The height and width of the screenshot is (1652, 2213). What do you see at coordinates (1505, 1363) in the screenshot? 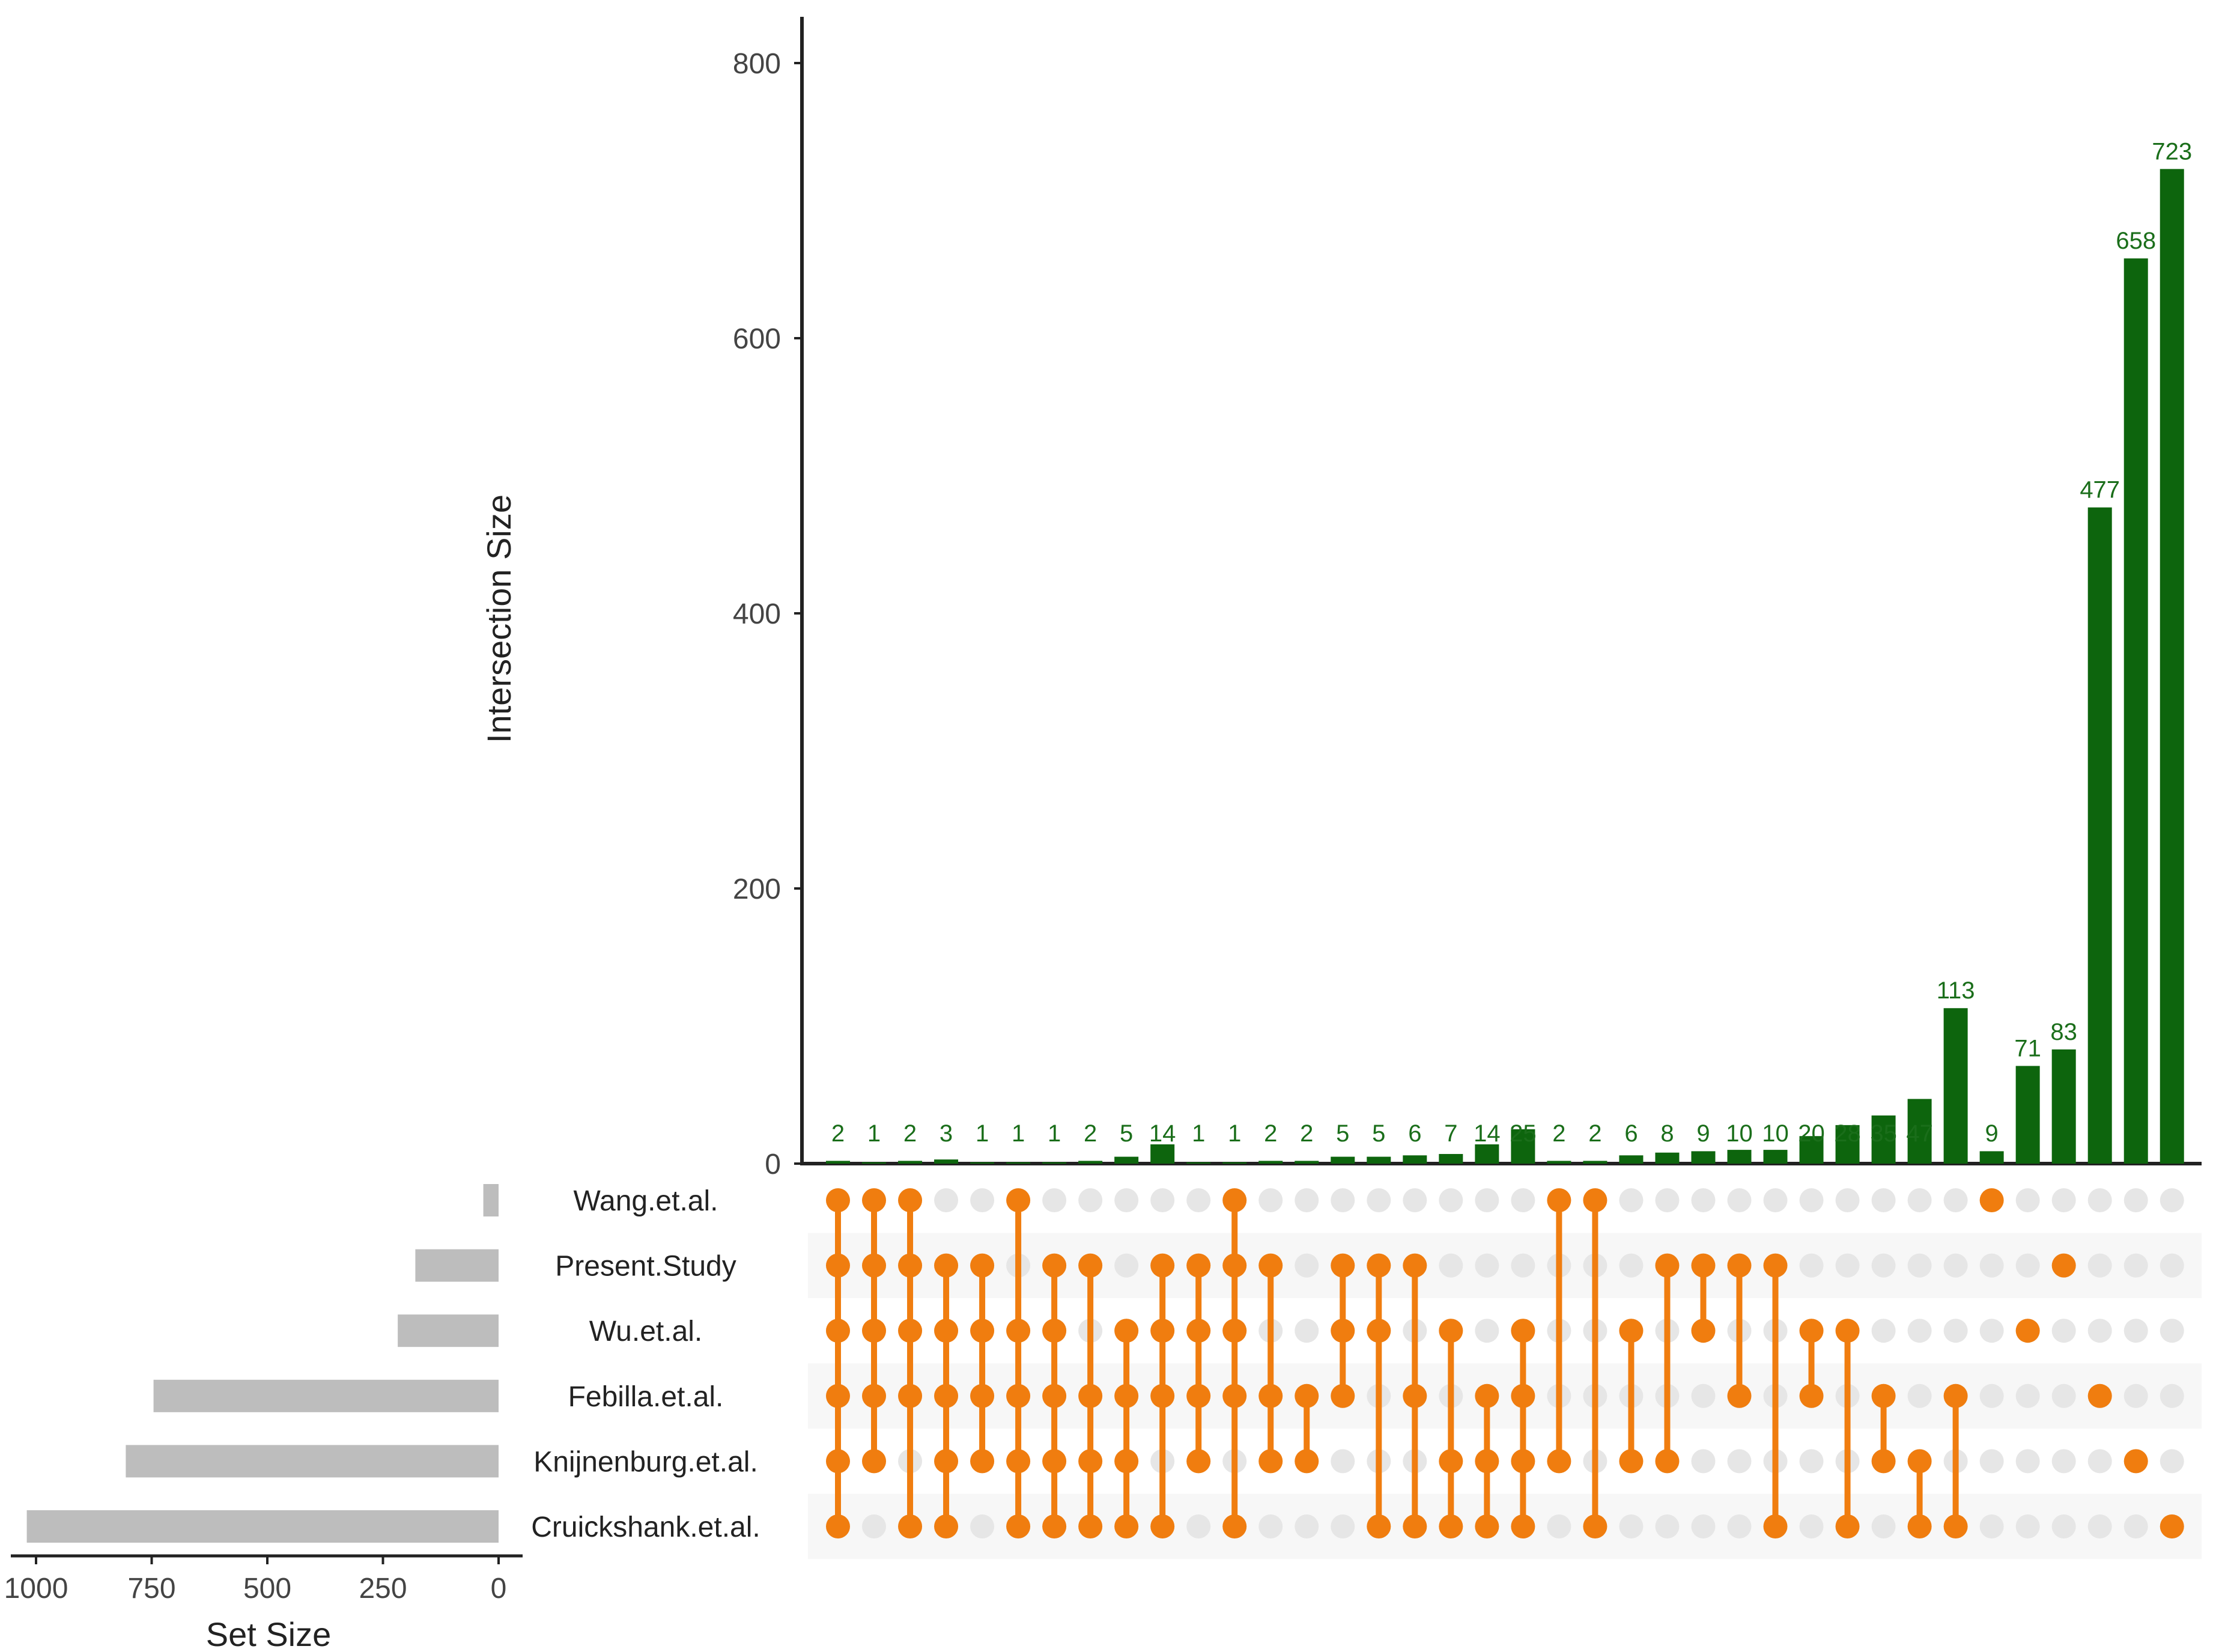
I see `intersection-matrix` at bounding box center [1505, 1363].